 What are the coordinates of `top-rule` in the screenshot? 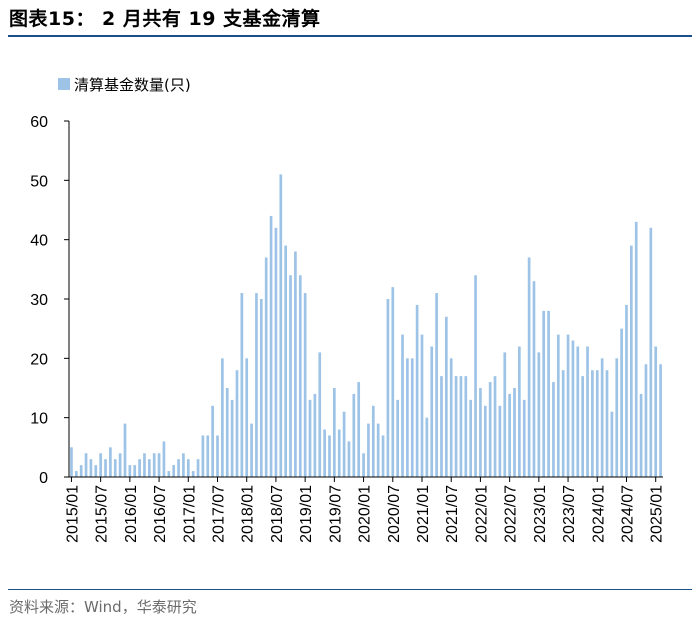 It's located at (350, 36).